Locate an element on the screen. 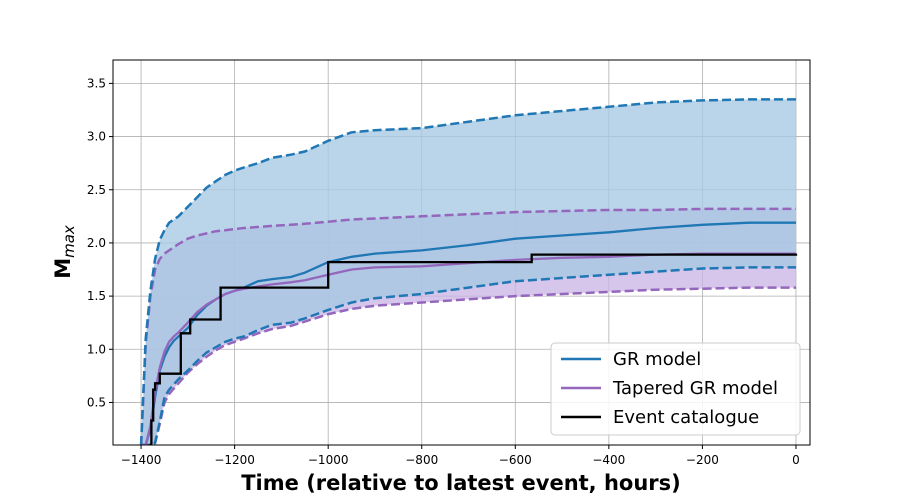  y-tick-label: 1.0 is located at coordinates (96, 349).